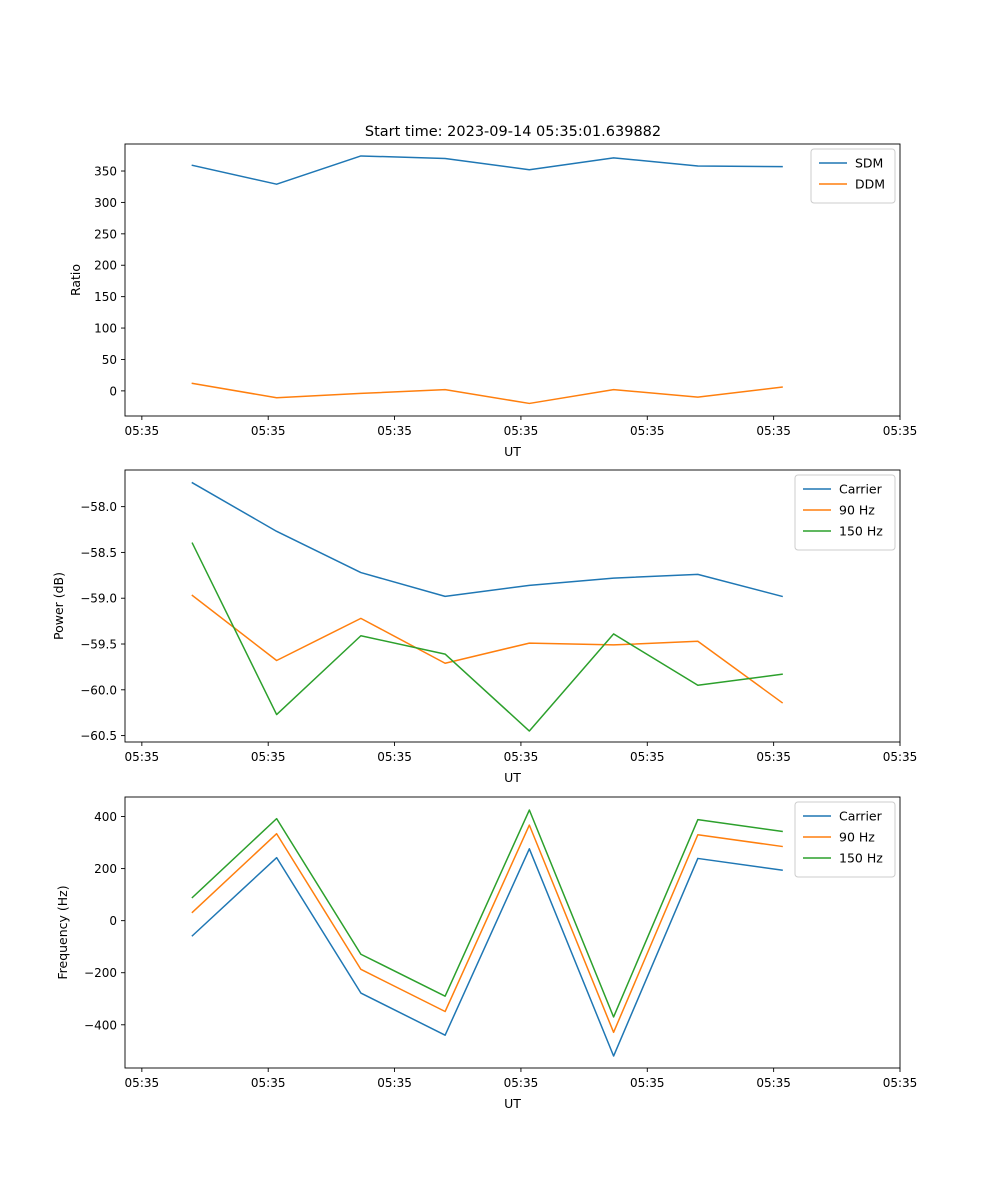 Image resolution: width=1000 pixels, height=1200 pixels. I want to click on frequency-series-line-150-hz, so click(487, 913).